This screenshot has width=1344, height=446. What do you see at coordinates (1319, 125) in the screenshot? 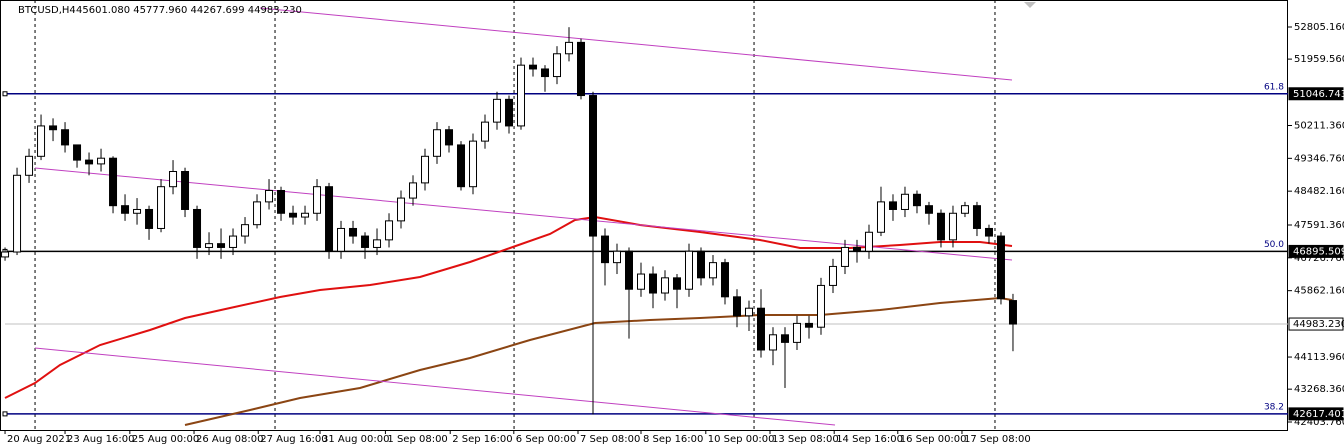
I see `y-tick-label: 50211.360` at bounding box center [1319, 125].